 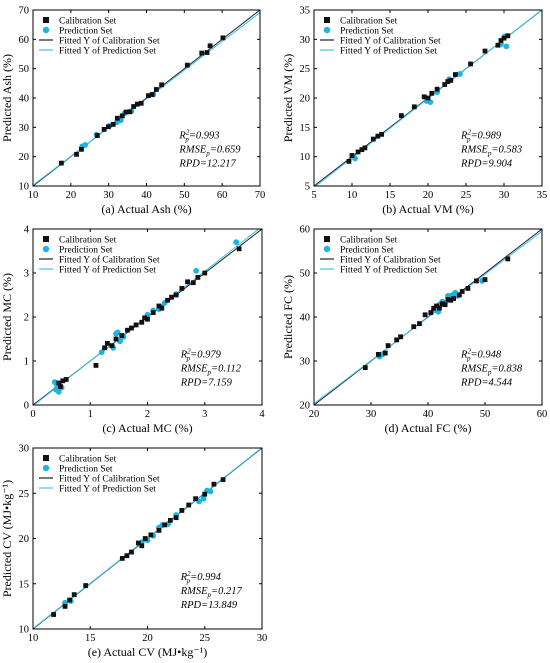 What do you see at coordinates (201, 577) in the screenshot?
I see `stat-r2: R2 p=0.994` at bounding box center [201, 577].